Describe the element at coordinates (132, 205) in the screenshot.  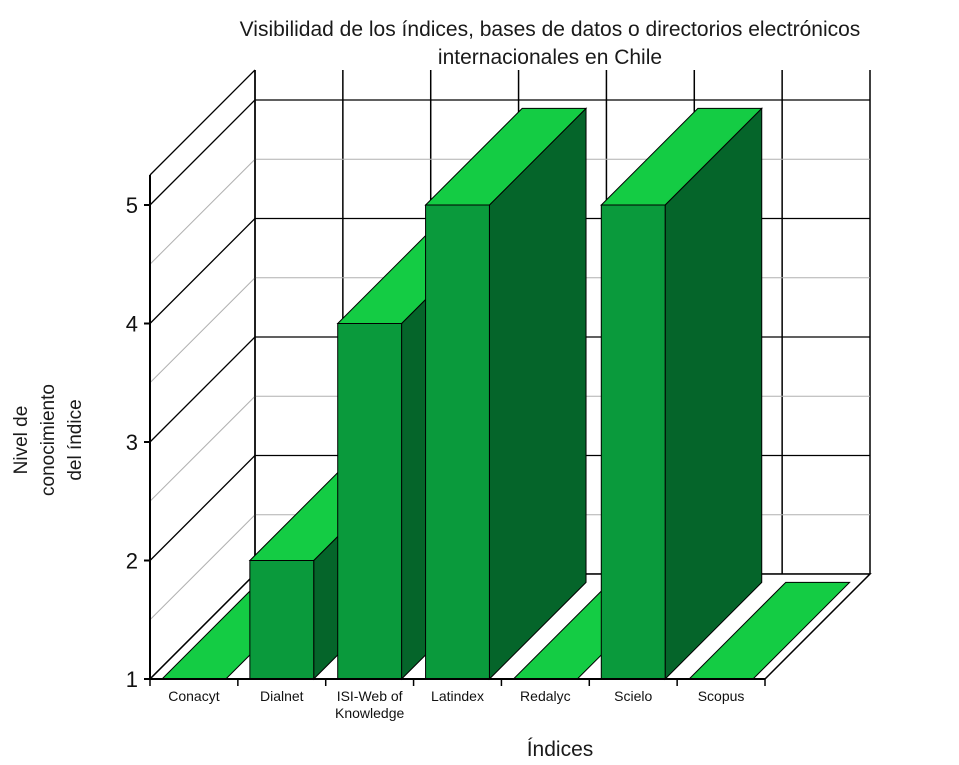
I see `y-tick-label: 5` at that location.